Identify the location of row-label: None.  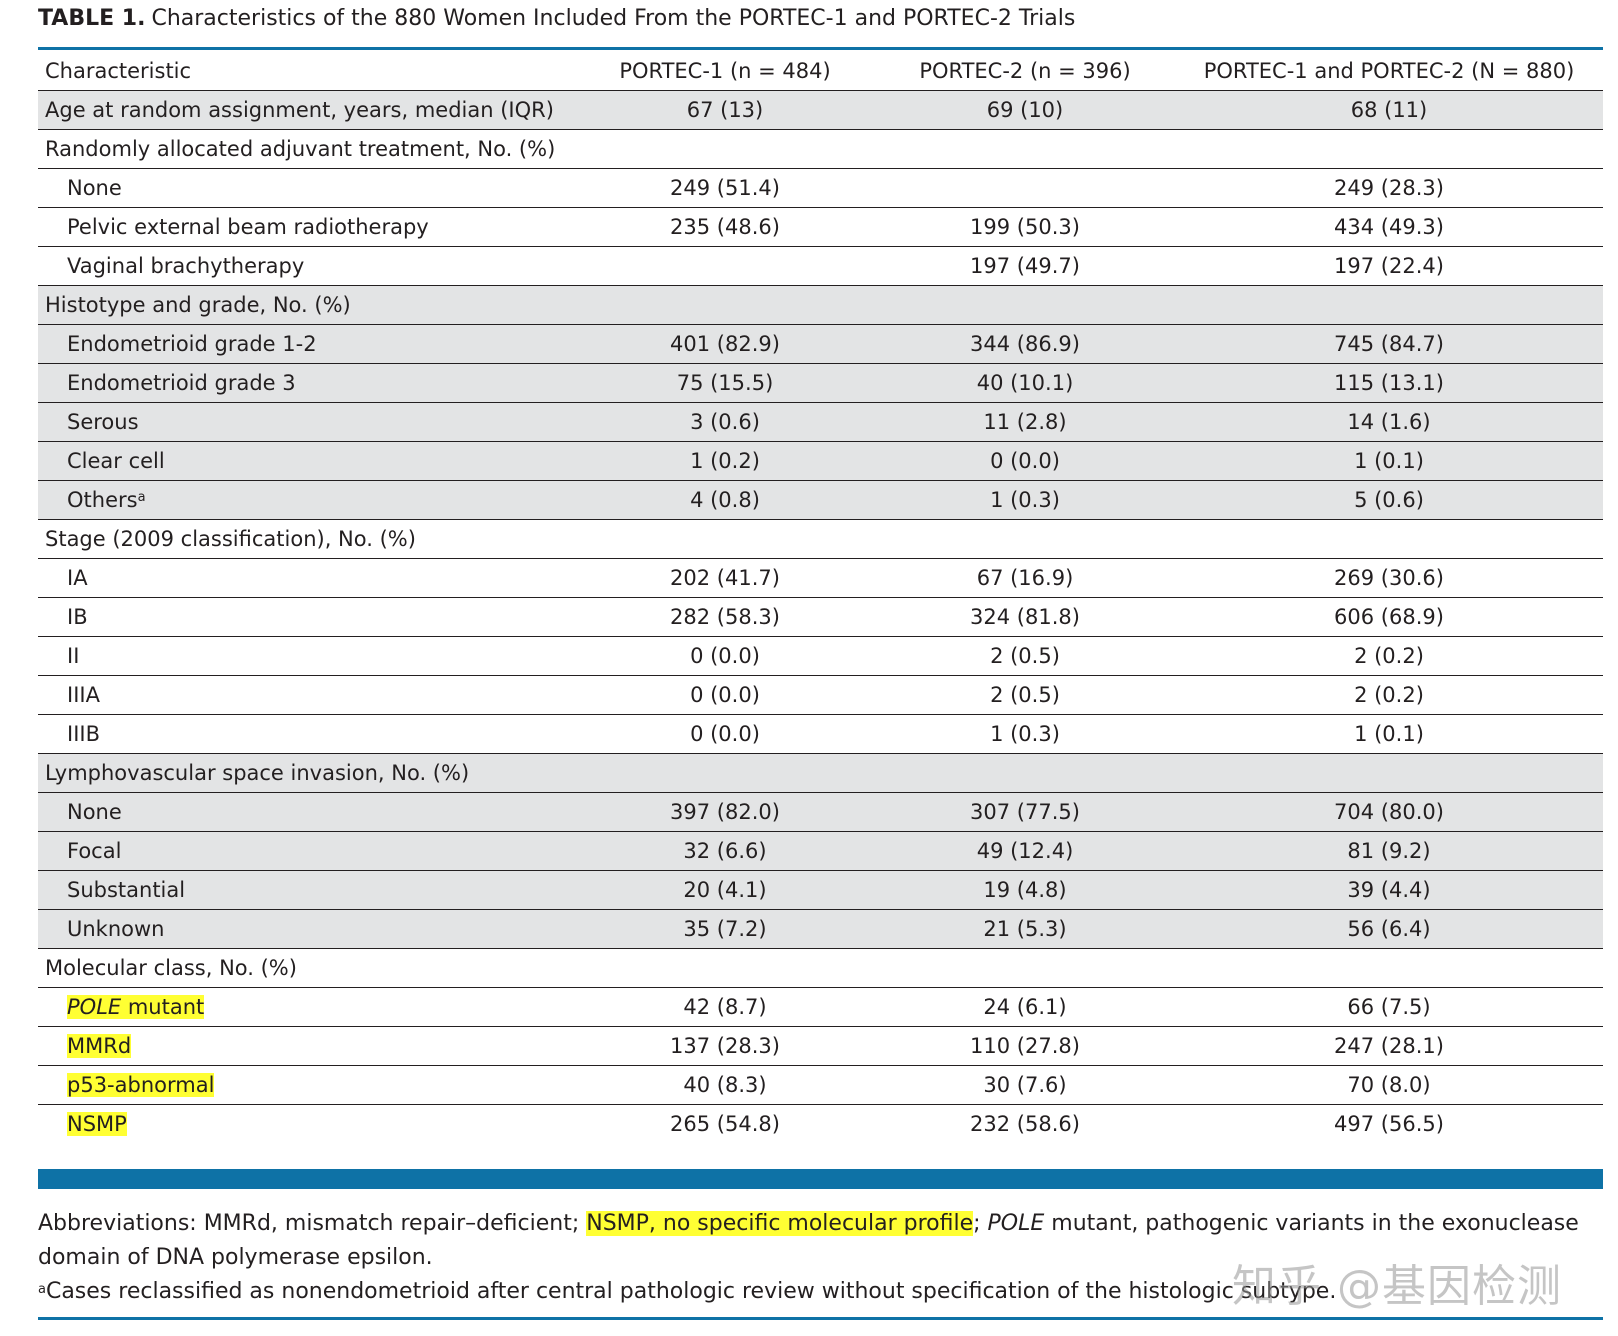
(306, 188).